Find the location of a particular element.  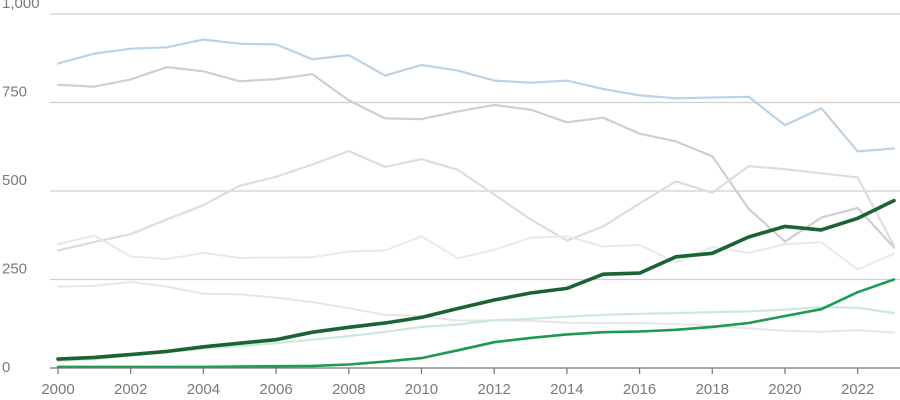

y-tick-label: 1,000 is located at coordinates (21, 6).